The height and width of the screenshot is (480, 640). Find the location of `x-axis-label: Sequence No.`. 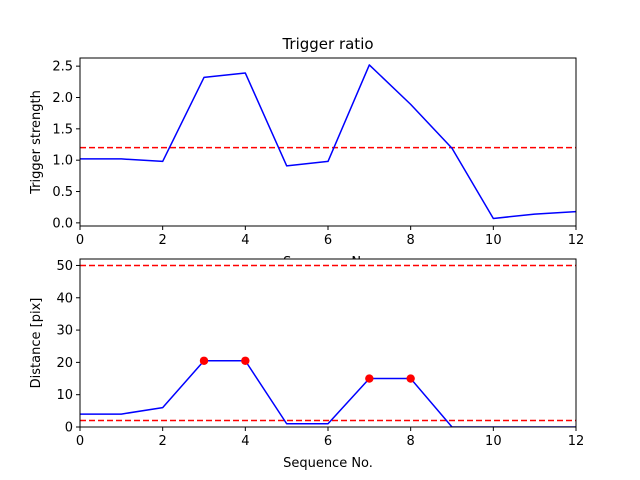

x-axis-label: Sequence No. is located at coordinates (328, 463).